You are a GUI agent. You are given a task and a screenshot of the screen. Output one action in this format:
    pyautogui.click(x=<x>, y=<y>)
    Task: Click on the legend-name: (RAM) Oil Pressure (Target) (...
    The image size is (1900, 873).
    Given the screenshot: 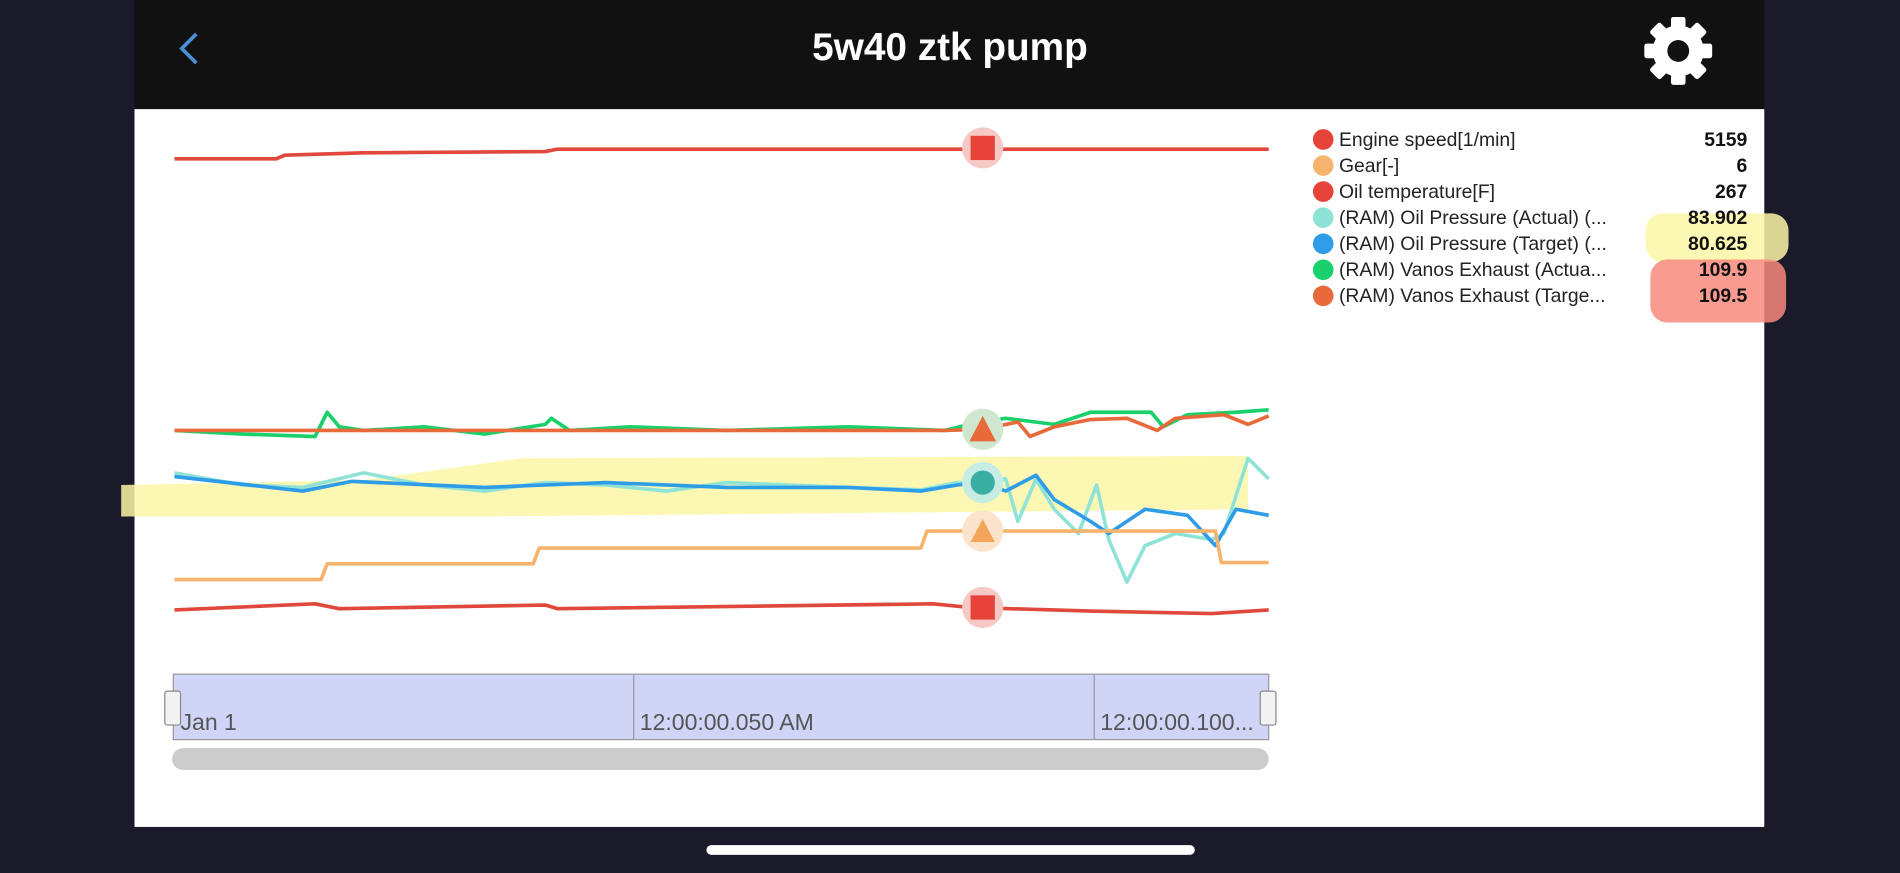 What is the action you would take?
    pyautogui.click(x=1473, y=244)
    